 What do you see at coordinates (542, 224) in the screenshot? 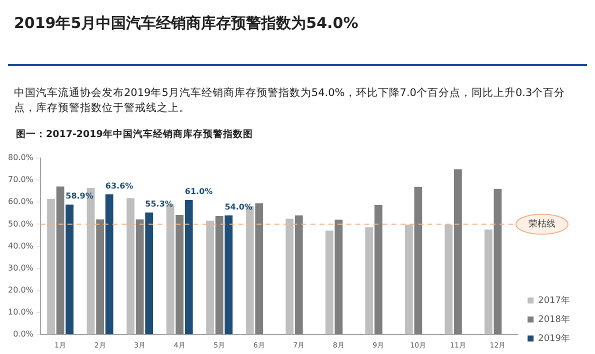
I see `ref-line-label: 荣枯线` at bounding box center [542, 224].